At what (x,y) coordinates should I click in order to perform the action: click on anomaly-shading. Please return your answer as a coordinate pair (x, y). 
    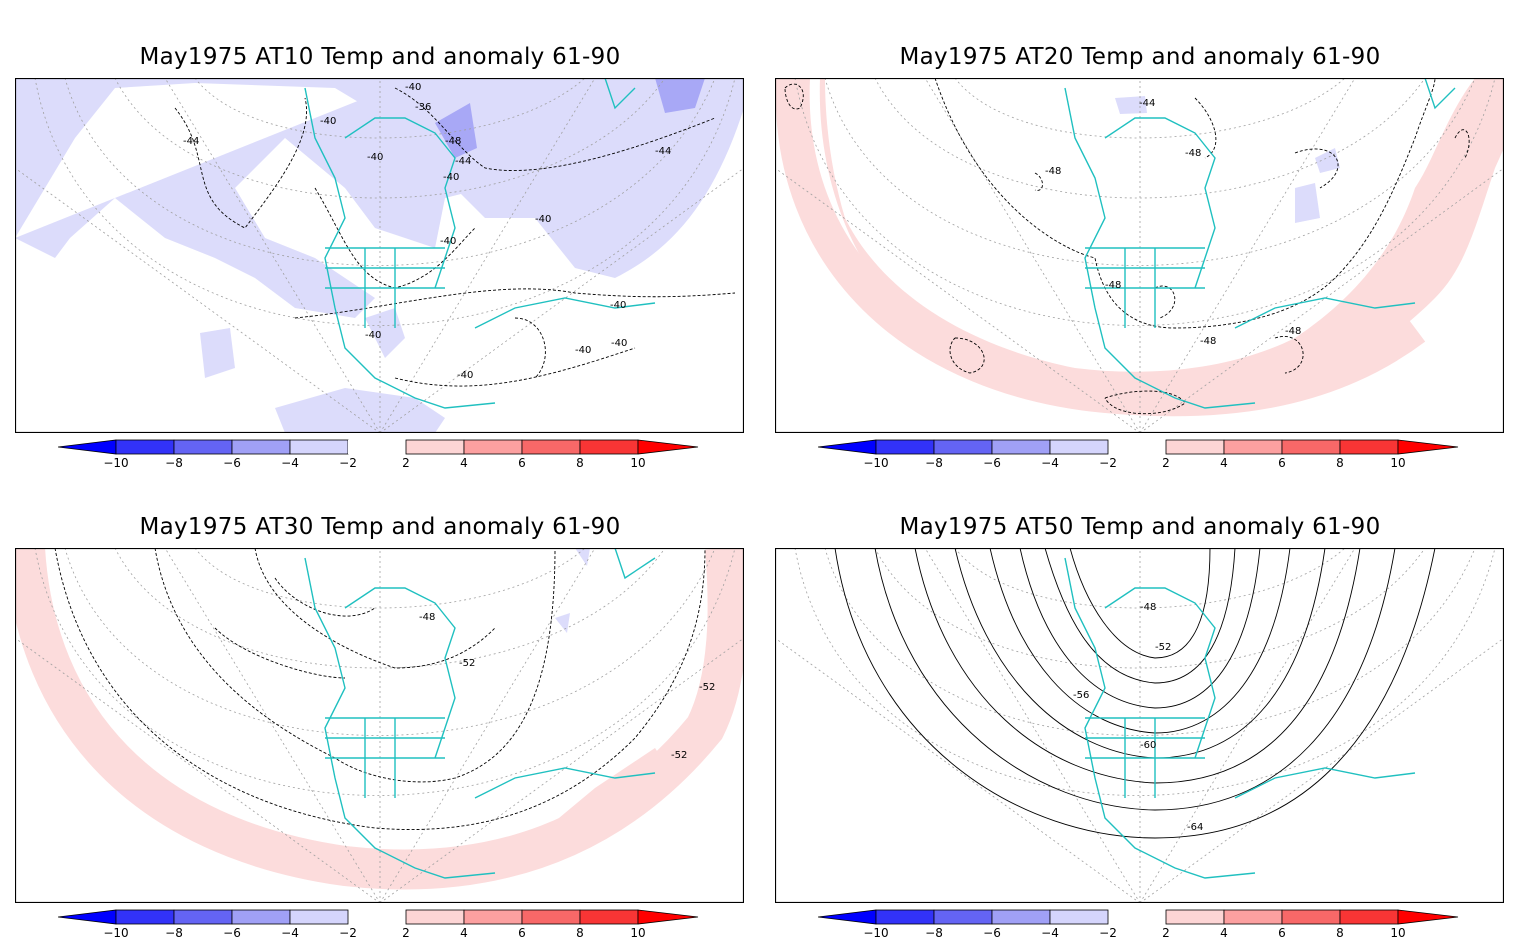
    Looking at the image, I should click on (605, 698).